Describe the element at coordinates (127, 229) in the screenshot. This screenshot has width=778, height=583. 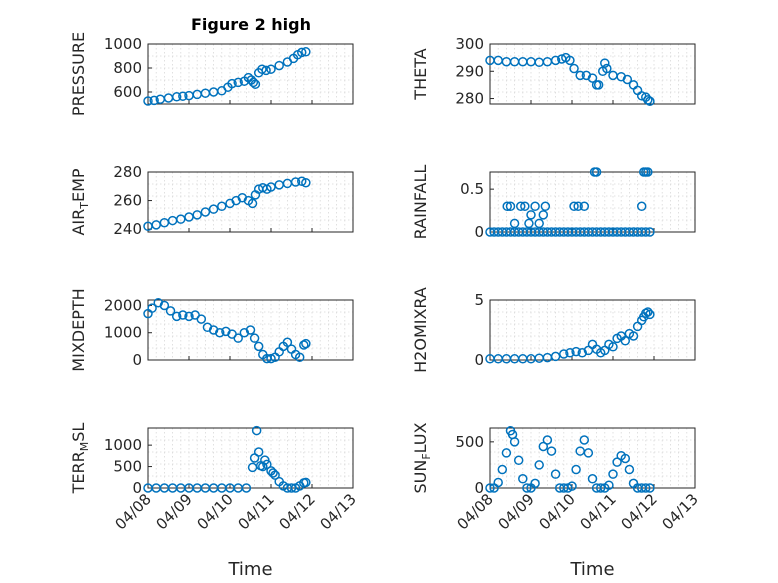
I see `y-tick-label: 240` at that location.